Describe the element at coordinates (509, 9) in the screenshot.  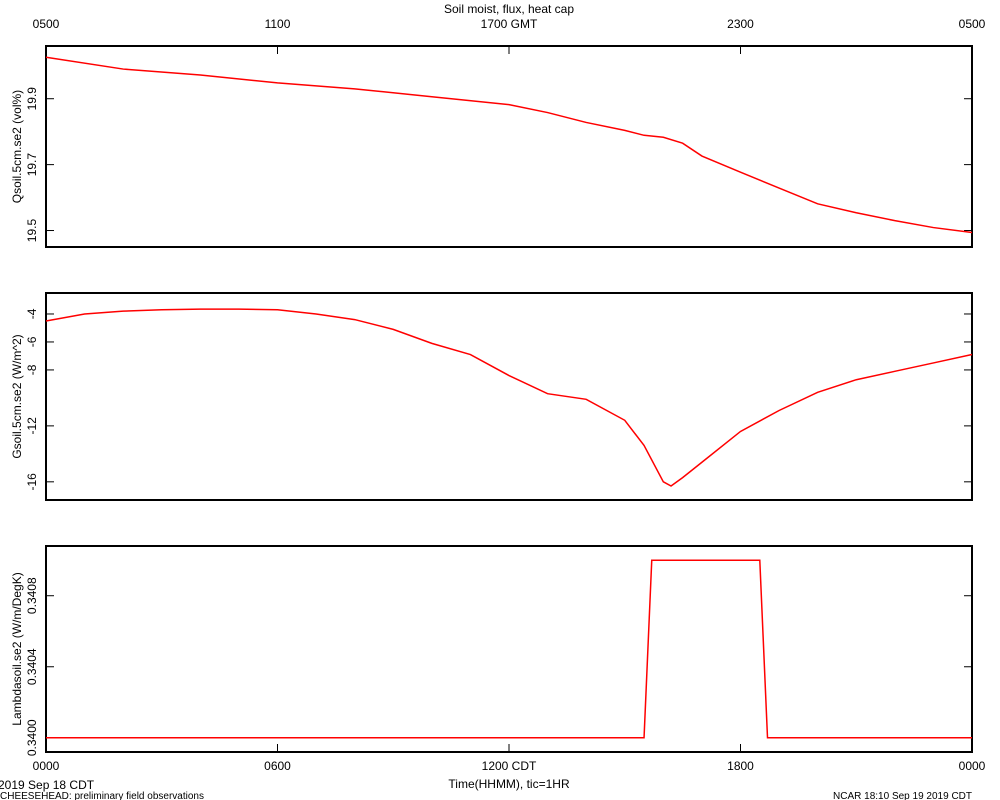
I see `chart-title: Soil moist, flux, heat cap` at that location.